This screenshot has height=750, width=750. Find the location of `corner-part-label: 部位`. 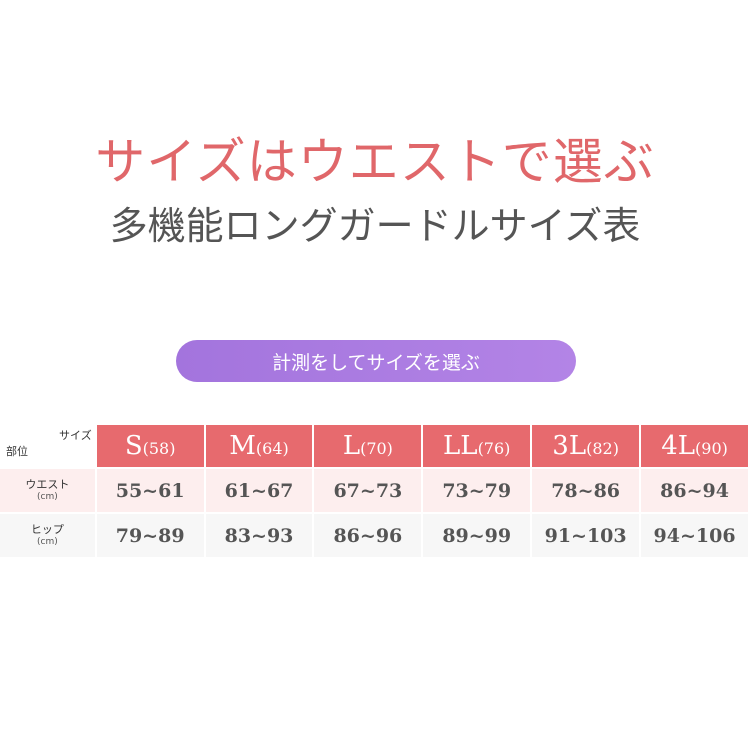

corner-part-label: 部位 is located at coordinates (17, 451).